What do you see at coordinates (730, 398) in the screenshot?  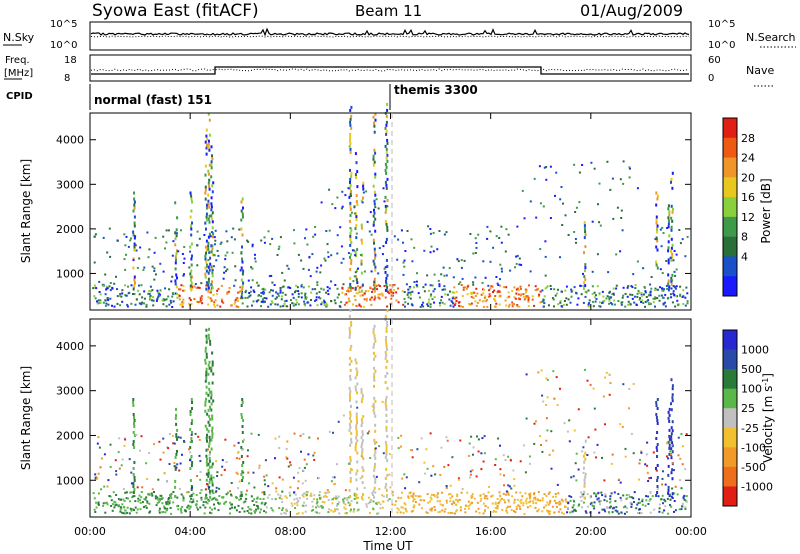 I see `colorbar-swatch` at bounding box center [730, 398].